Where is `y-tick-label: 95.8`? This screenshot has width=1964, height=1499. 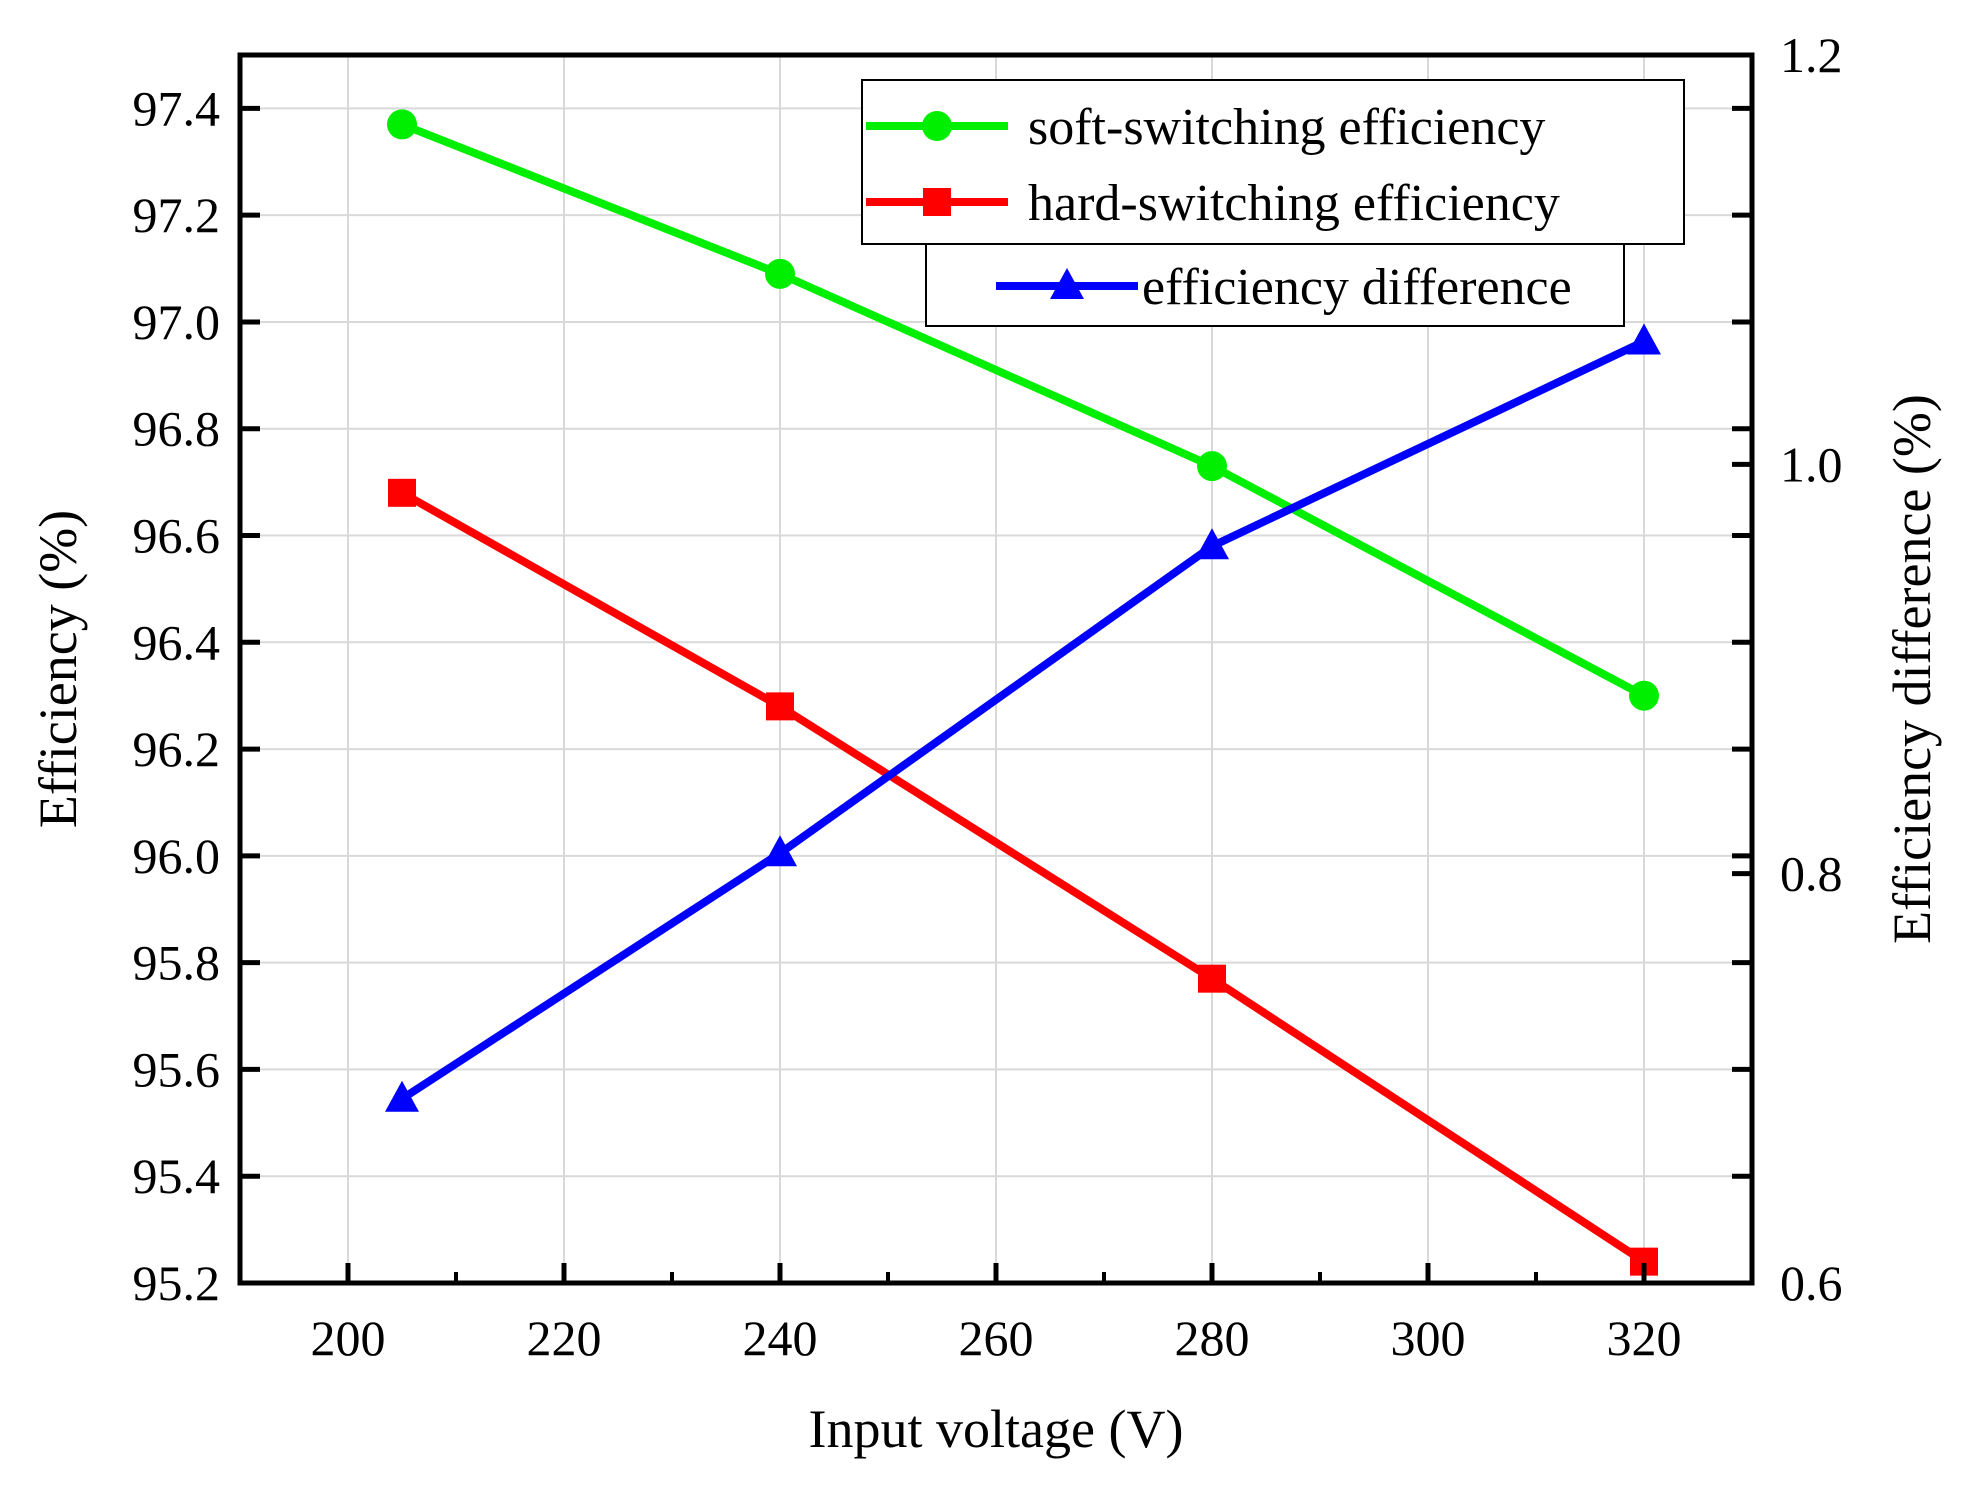 y-tick-label: 95.8 is located at coordinates (177, 963).